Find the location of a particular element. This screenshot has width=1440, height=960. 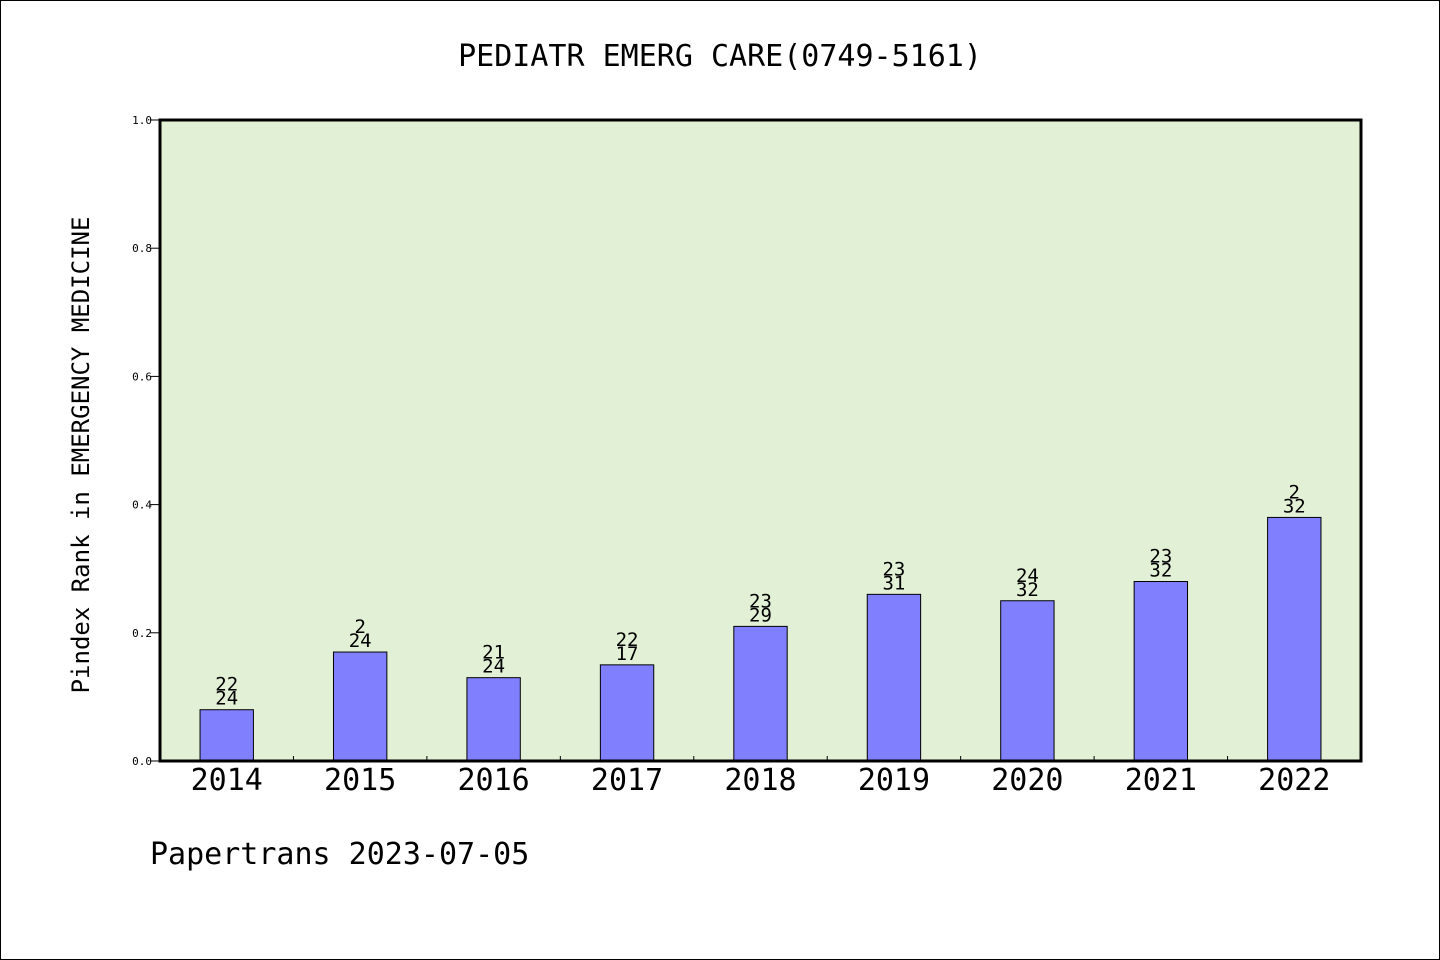

x-tick-label: 2019 is located at coordinates (894, 780).